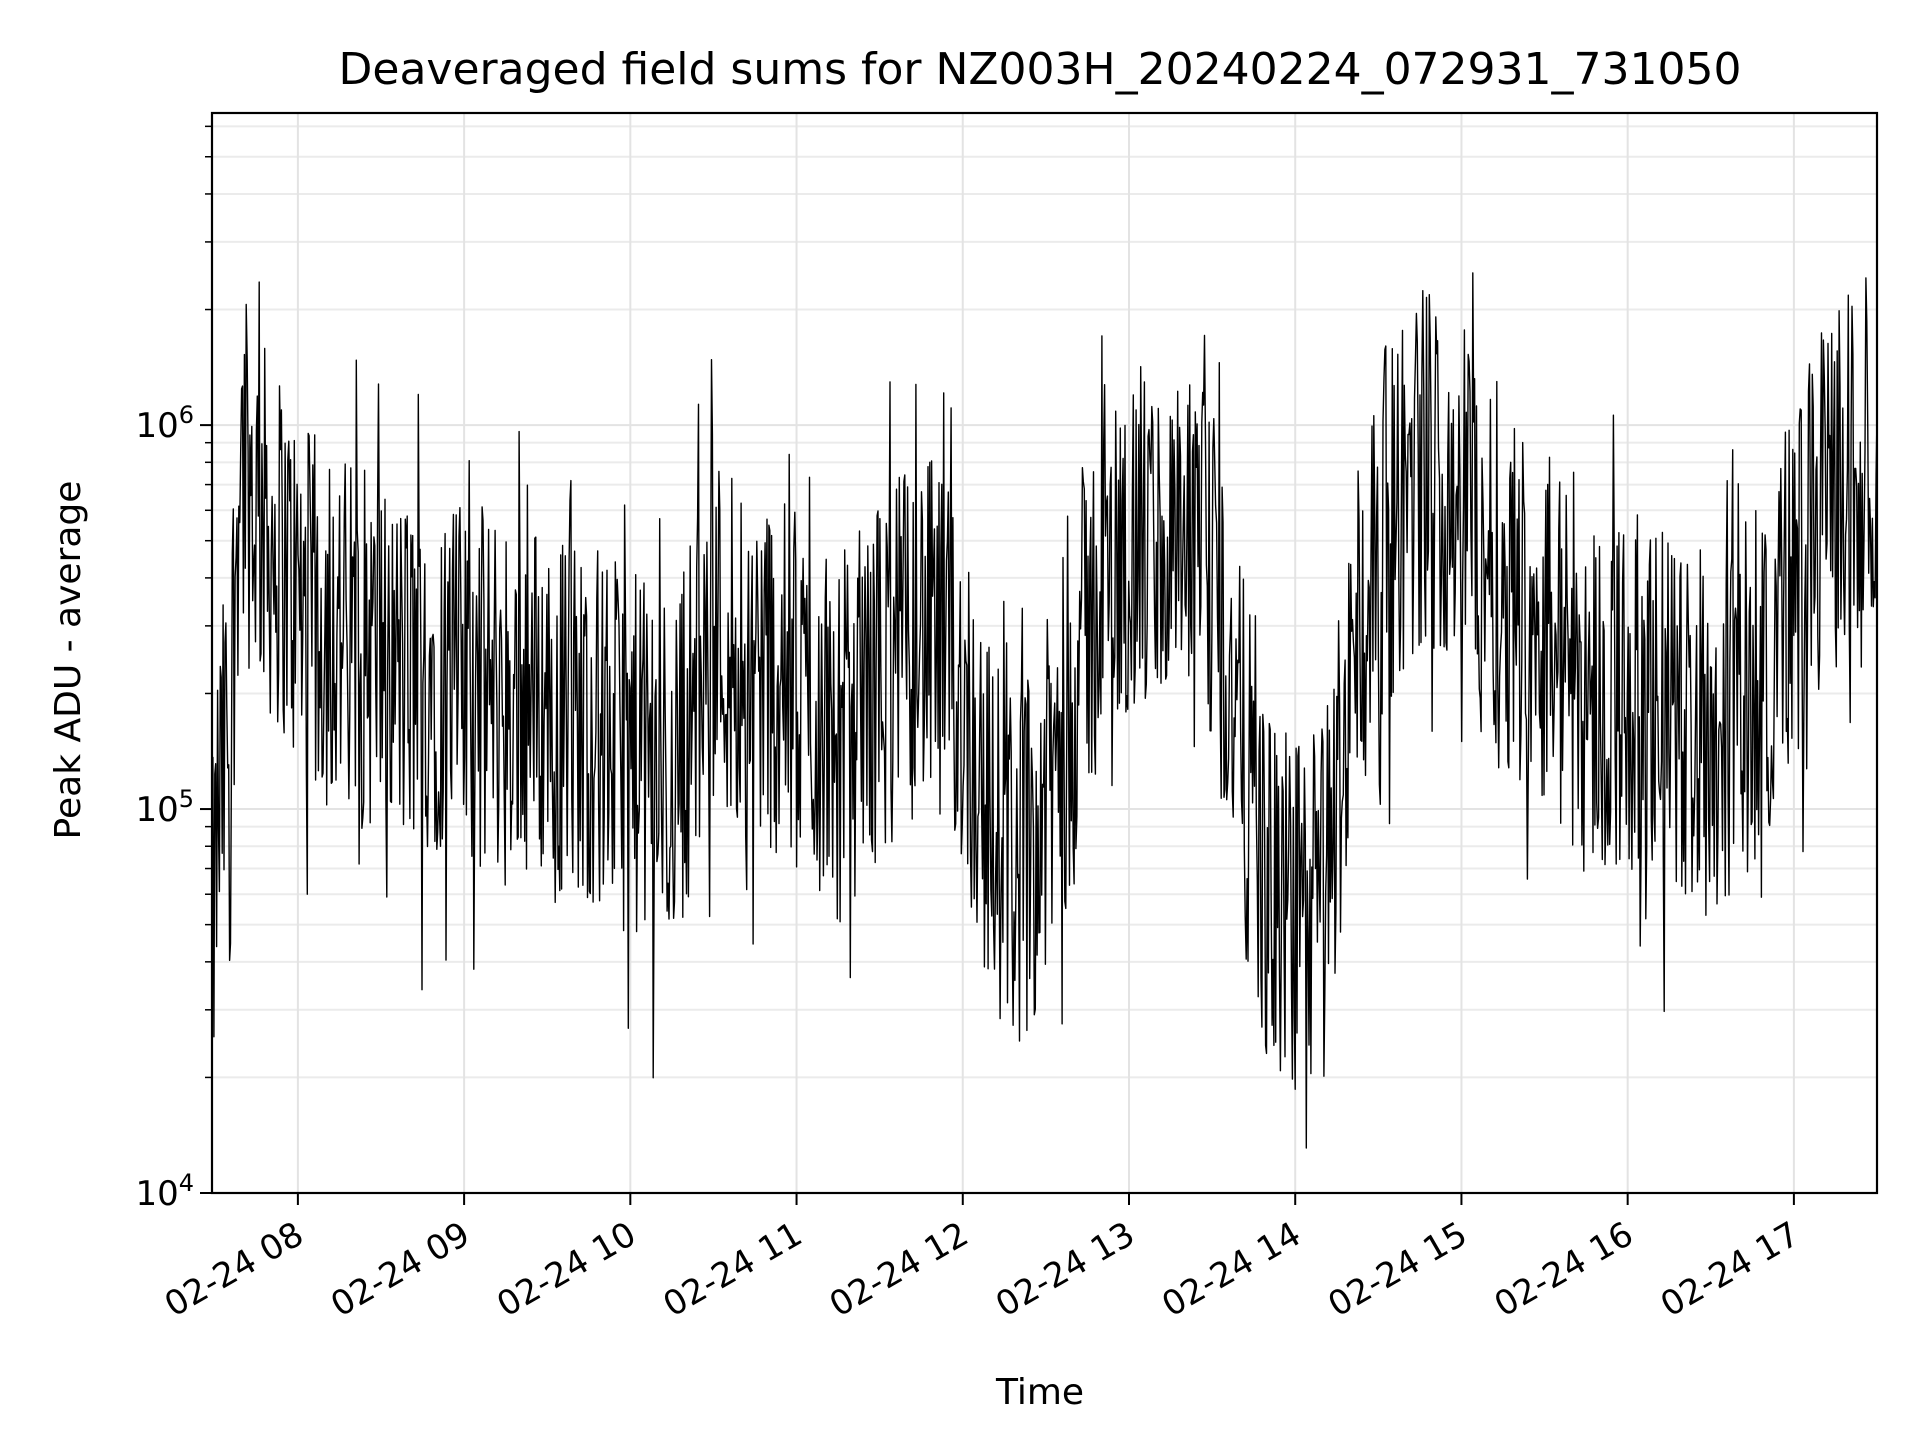  What do you see at coordinates (164, 1191) in the screenshot?
I see `y-tick-label: 10⁴` at bounding box center [164, 1191].